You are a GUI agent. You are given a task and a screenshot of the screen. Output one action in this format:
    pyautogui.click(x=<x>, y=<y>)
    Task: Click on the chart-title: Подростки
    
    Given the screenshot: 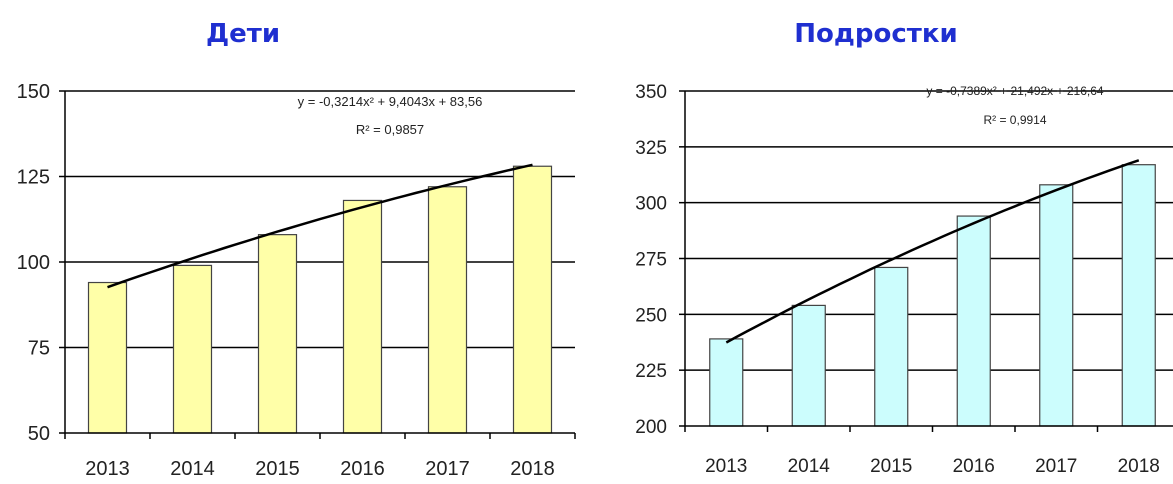 What is the action you would take?
    pyautogui.click(x=875, y=34)
    